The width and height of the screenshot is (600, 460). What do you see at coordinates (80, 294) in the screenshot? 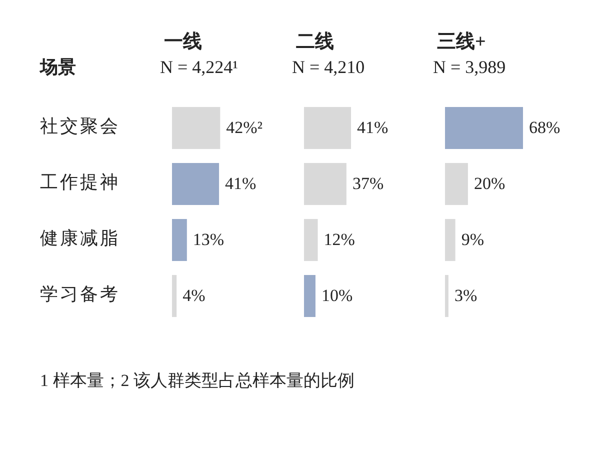
I see `y-tick-label: 学习备考` at bounding box center [80, 294].